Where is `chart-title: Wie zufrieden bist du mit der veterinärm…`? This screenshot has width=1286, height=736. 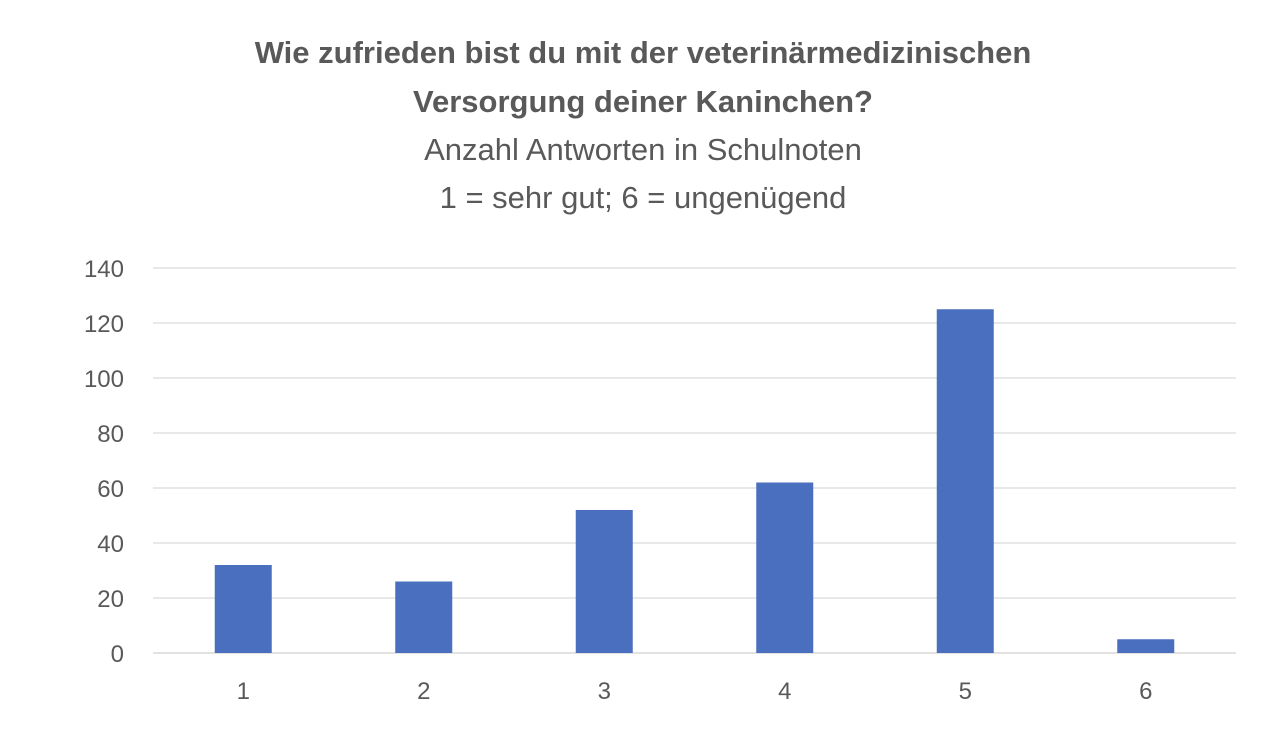
chart-title: Wie zufrieden bist du mit der veterinärm… is located at coordinates (643, 77).